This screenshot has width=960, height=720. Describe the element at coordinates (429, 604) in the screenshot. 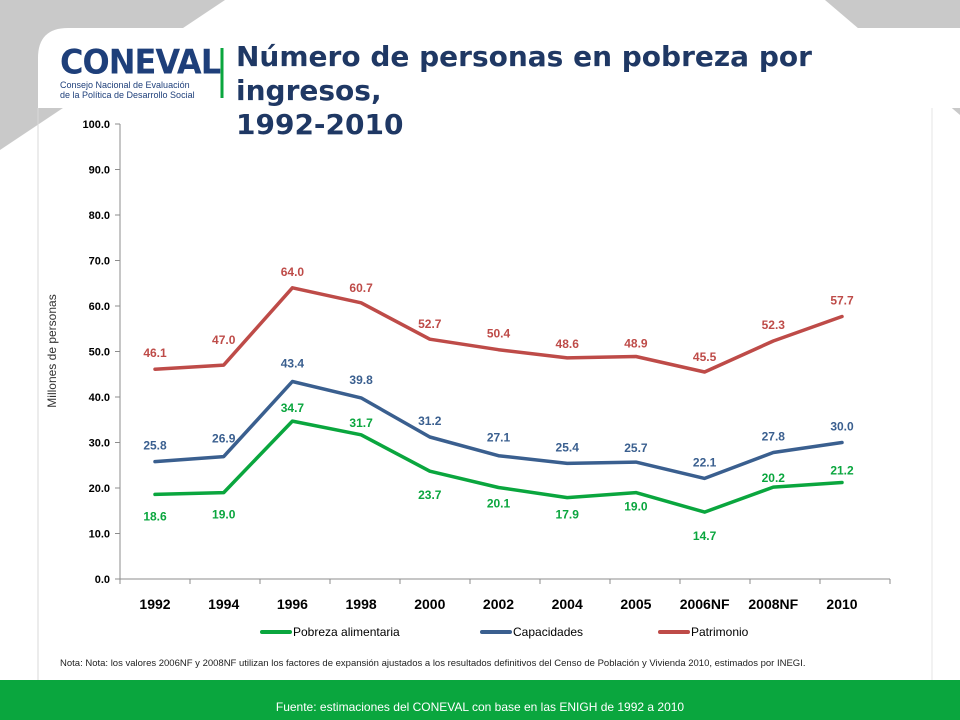

I see `x-tick-label: 2000` at that location.